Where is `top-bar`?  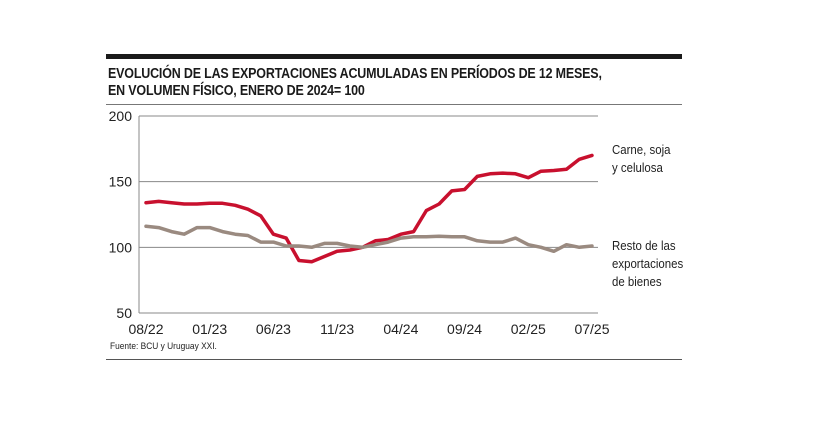 top-bar is located at coordinates (394, 56).